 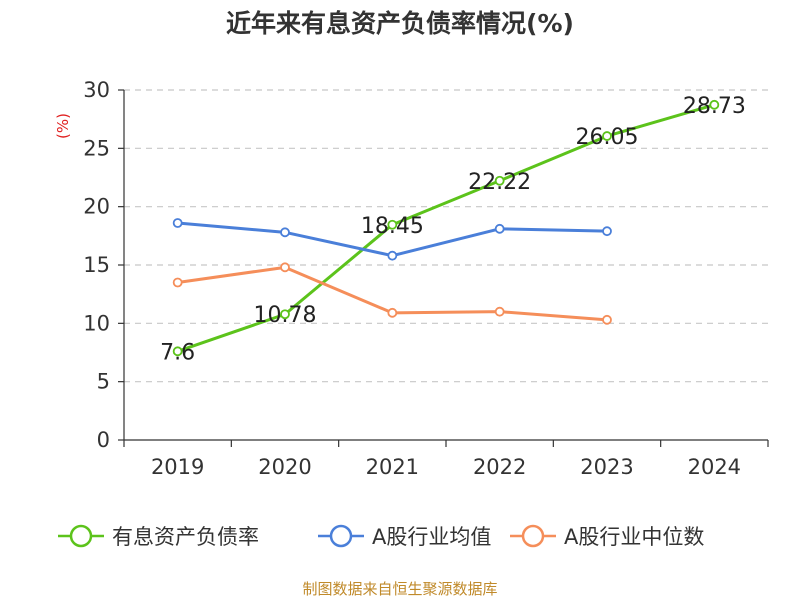 What do you see at coordinates (400, 23) in the screenshot?
I see `chart-title: 近年来有息资产负债率情况(%)` at bounding box center [400, 23].